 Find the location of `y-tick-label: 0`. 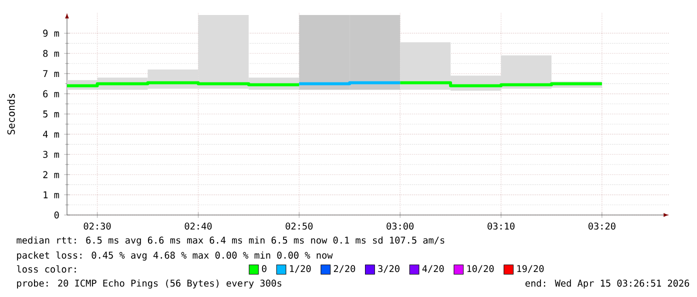

y-tick-label: 0 is located at coordinates (56, 215).